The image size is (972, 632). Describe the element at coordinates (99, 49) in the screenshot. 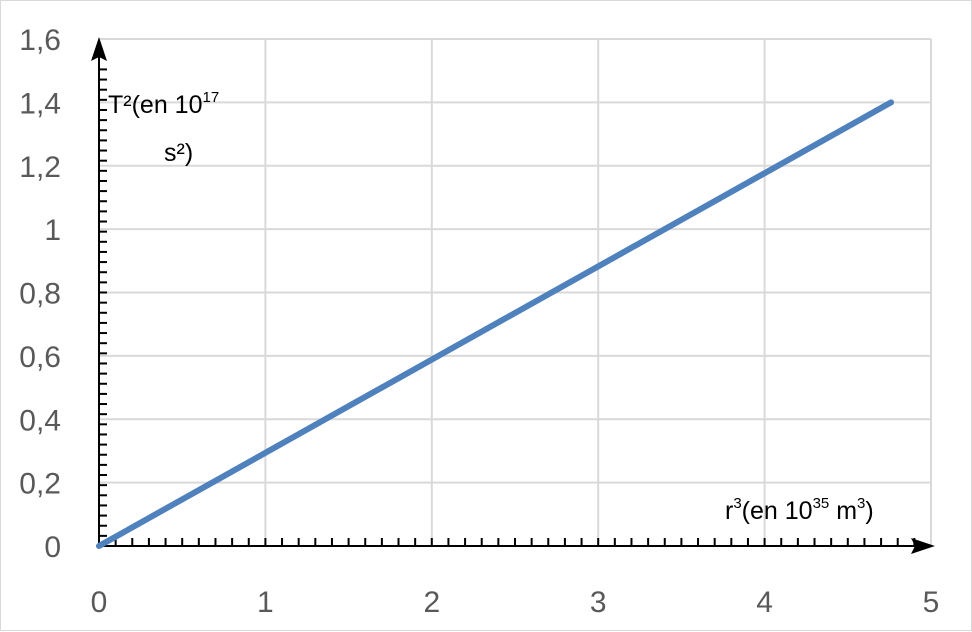

I see `y-axis-arrowhead` at that location.